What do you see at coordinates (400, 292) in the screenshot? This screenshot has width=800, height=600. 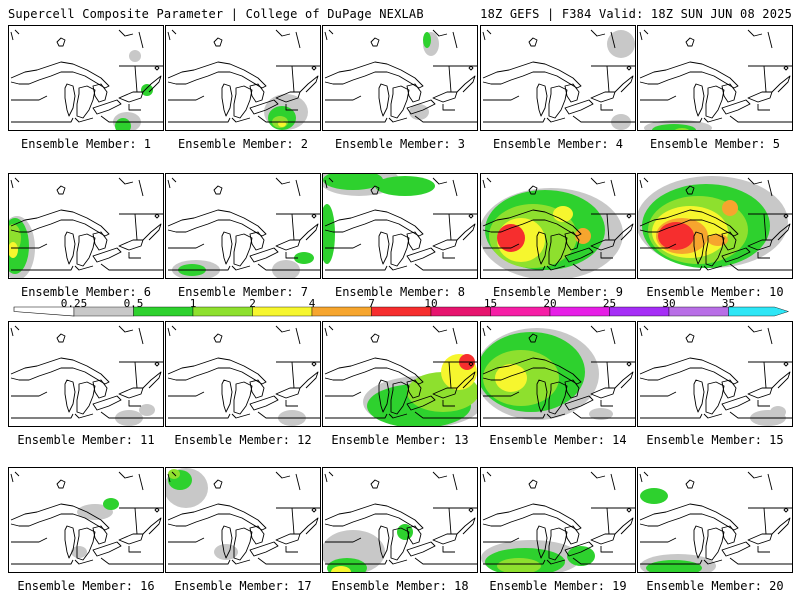 I see `member-label-8: Ensemble Member: 8` at bounding box center [400, 292].